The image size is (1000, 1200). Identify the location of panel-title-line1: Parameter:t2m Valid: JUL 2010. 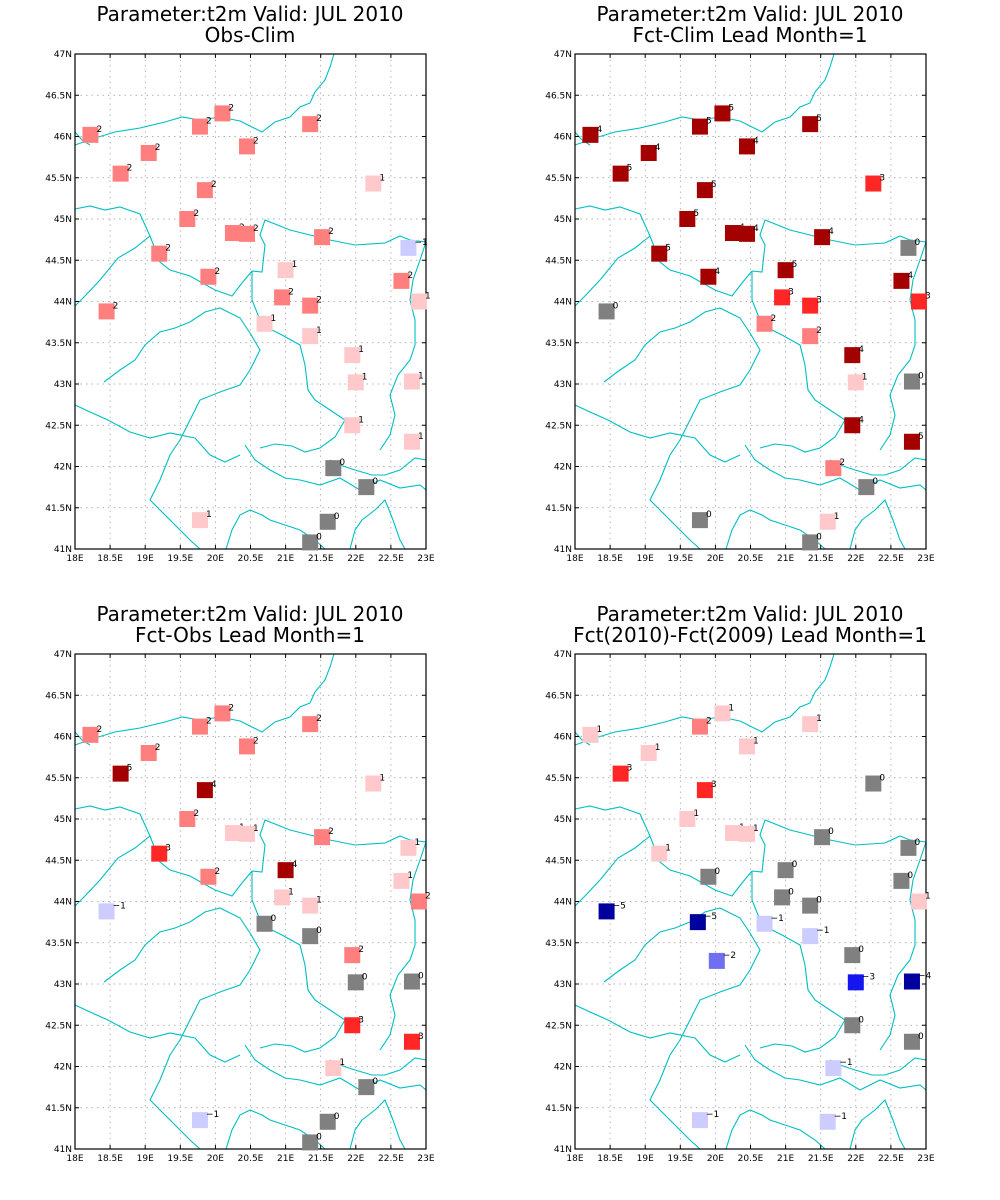
(249, 614).